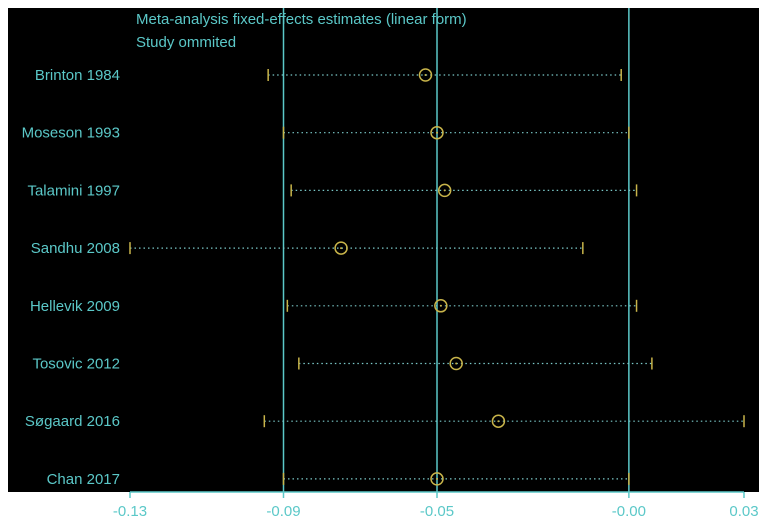 Image resolution: width=767 pixels, height=521 pixels. Describe the element at coordinates (186, 42) in the screenshot. I see `chart-subtitle: Study ommited` at that location.